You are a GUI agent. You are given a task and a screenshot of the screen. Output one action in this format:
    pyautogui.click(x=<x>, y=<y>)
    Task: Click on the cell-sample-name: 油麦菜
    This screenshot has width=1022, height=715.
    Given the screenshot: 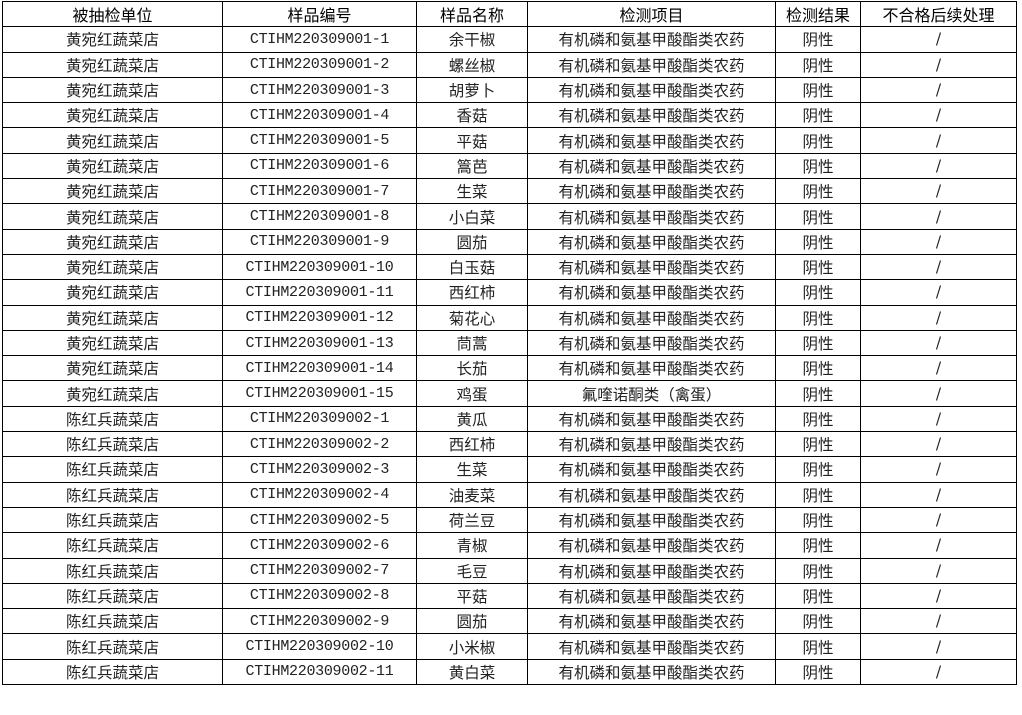 What is the action you would take?
    pyautogui.click(x=472, y=494)
    